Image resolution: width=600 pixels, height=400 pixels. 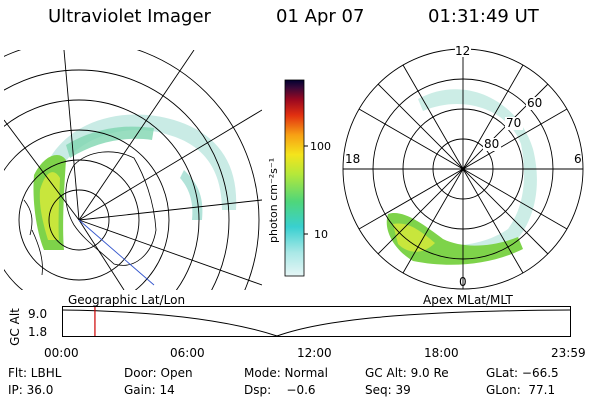 I want to click on lat-label-70: 70, so click(x=513, y=123).